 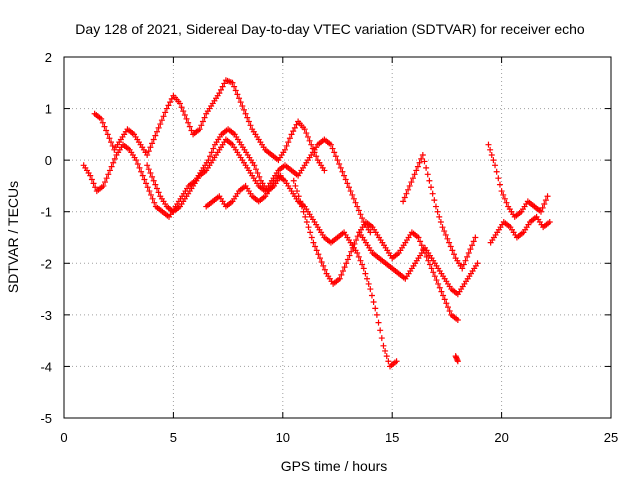 I want to click on x-tick-label: 10, so click(x=283, y=437).